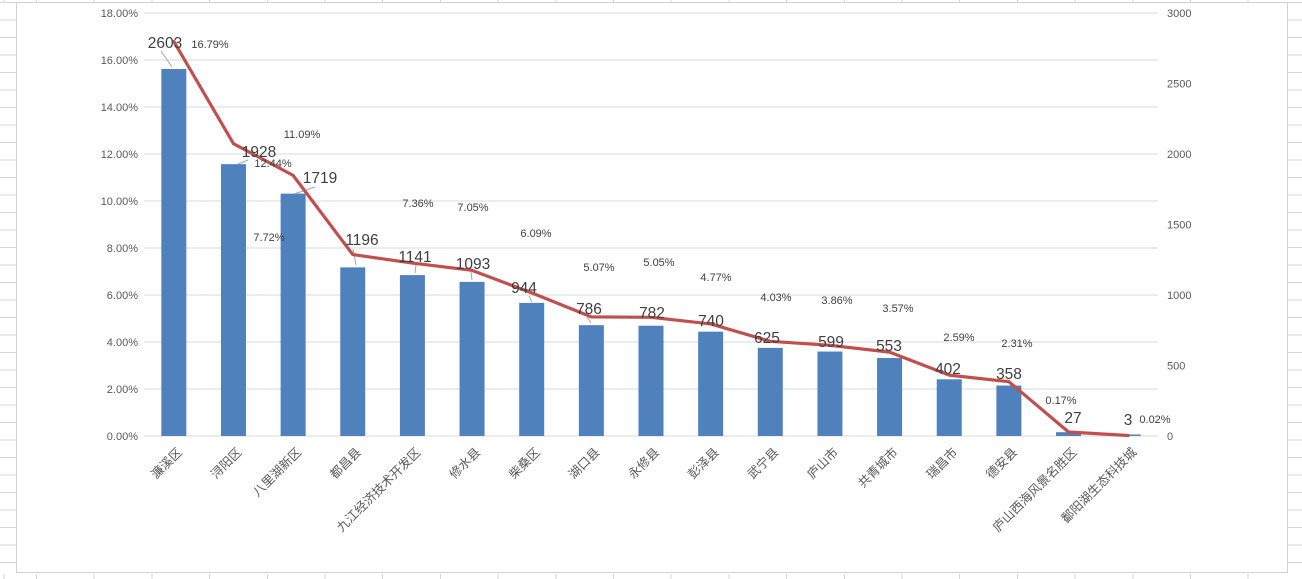  I want to click on left-axis-tick-label: 0.00%, so click(122, 437).